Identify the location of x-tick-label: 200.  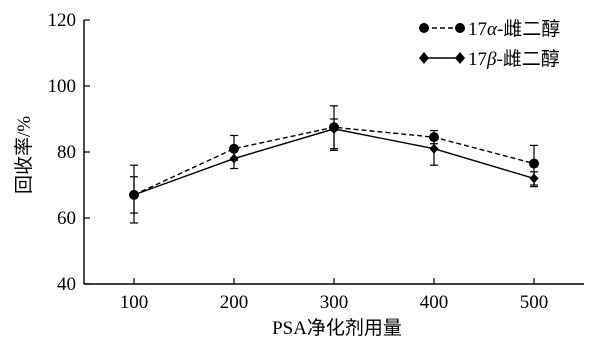
(234, 302).